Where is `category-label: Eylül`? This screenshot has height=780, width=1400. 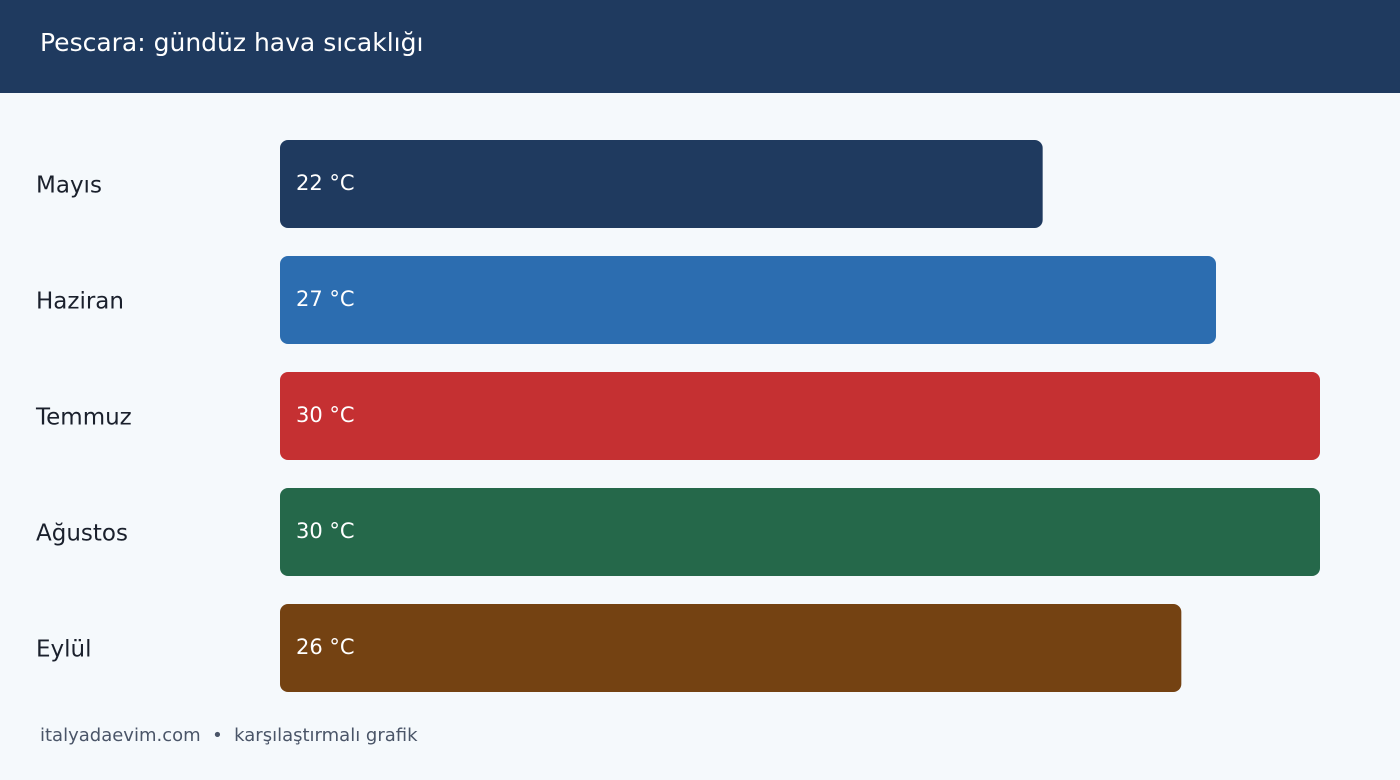
category-label: Eylül is located at coordinates (64, 650).